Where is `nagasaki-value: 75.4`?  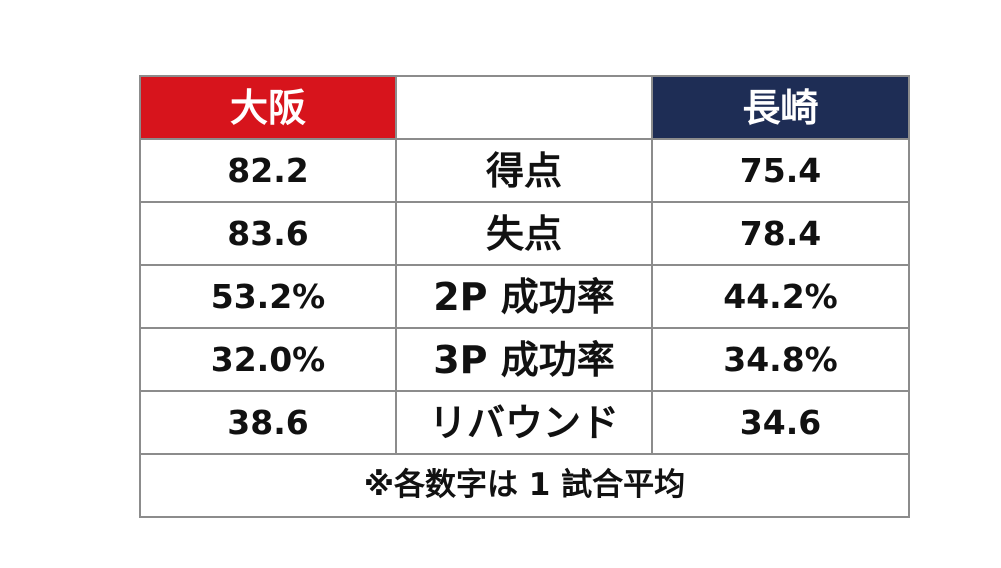 nagasaki-value: 75.4 is located at coordinates (780, 170).